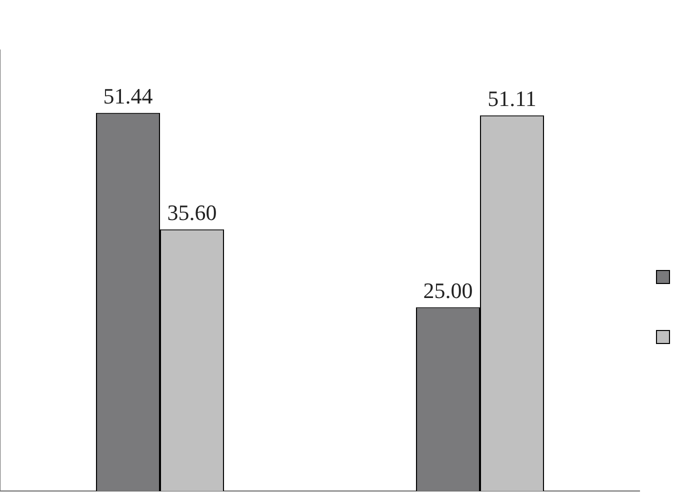 Image resolution: width=674 pixels, height=495 pixels. I want to click on data-label: 51.44, so click(128, 96).